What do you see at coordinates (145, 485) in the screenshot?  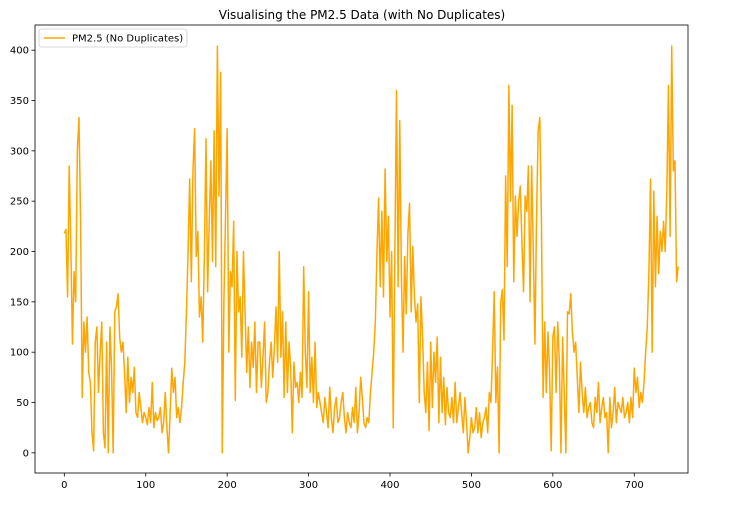 I see `x-tick-label: 100` at bounding box center [145, 485].